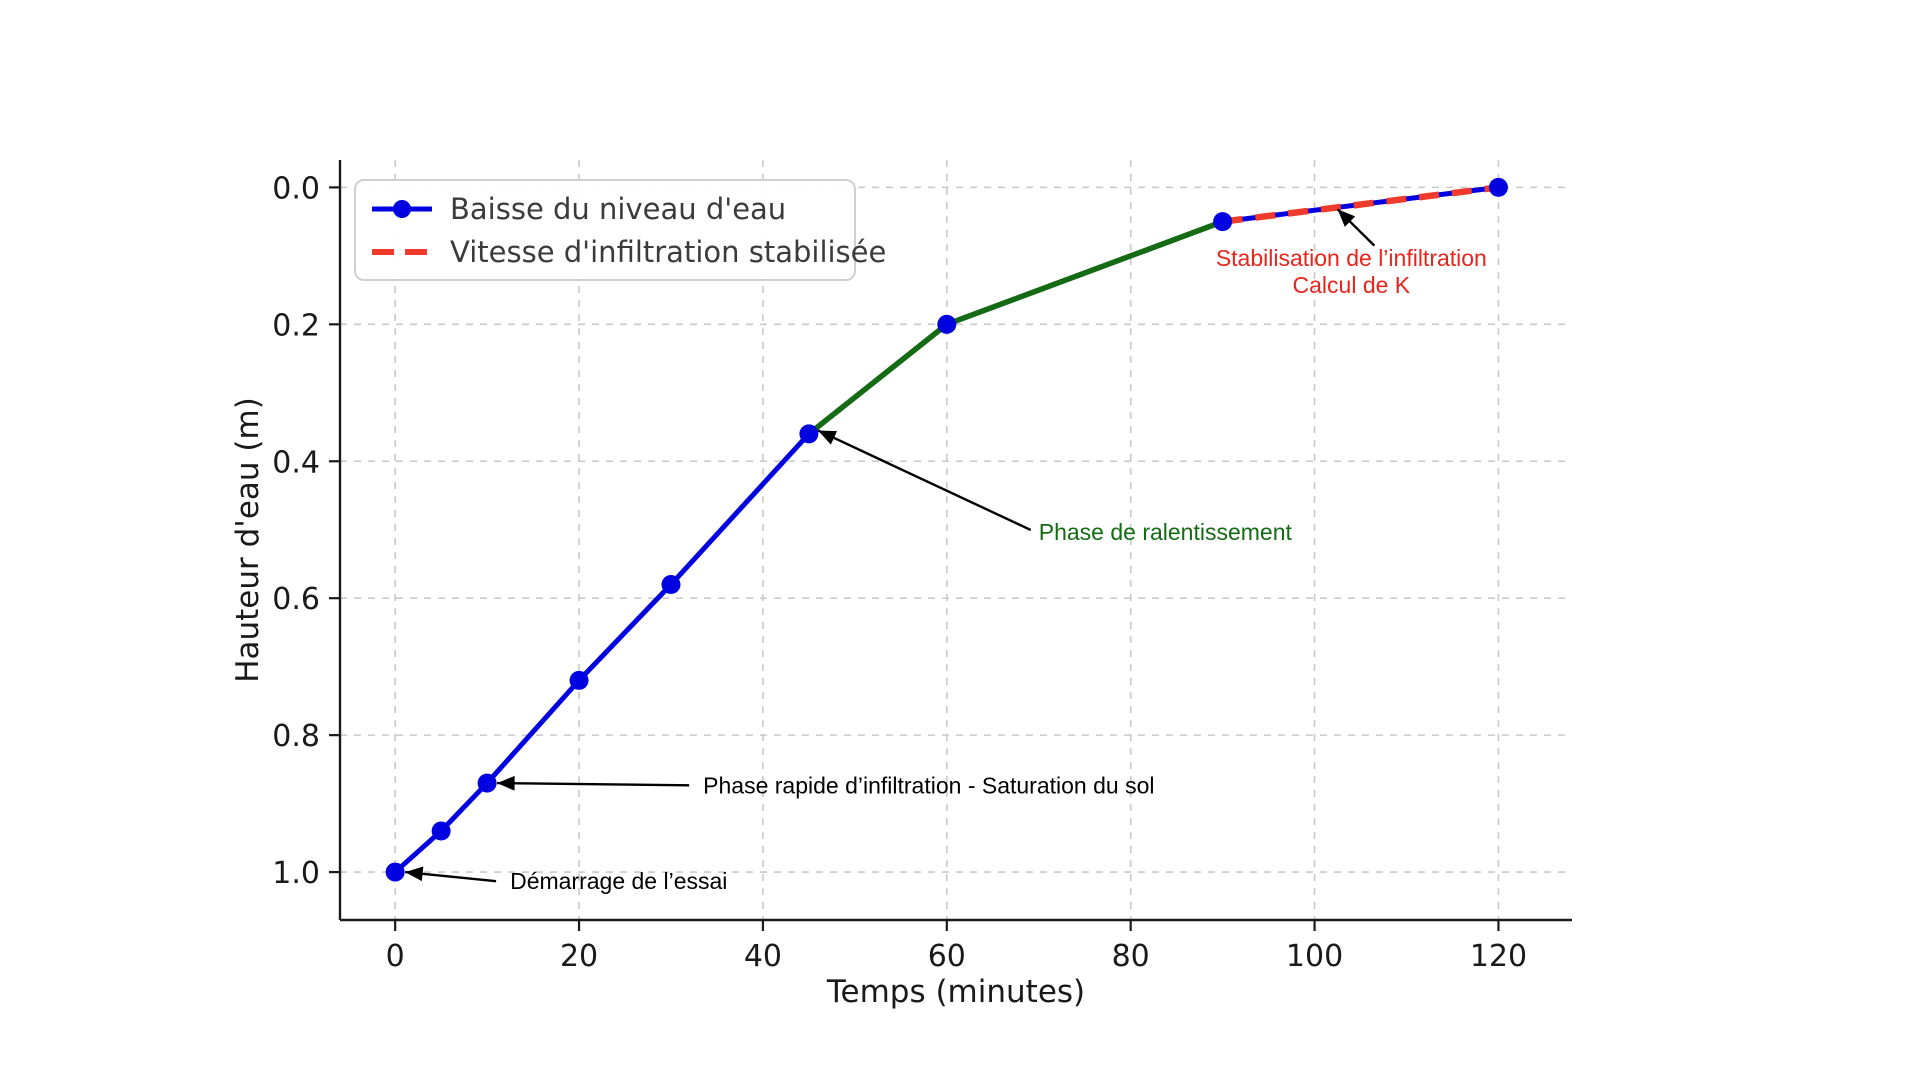 The image size is (1920, 1080). I want to click on annotation-stabilisation-line1: Stabilisation de l’infiltration, so click(1351, 258).